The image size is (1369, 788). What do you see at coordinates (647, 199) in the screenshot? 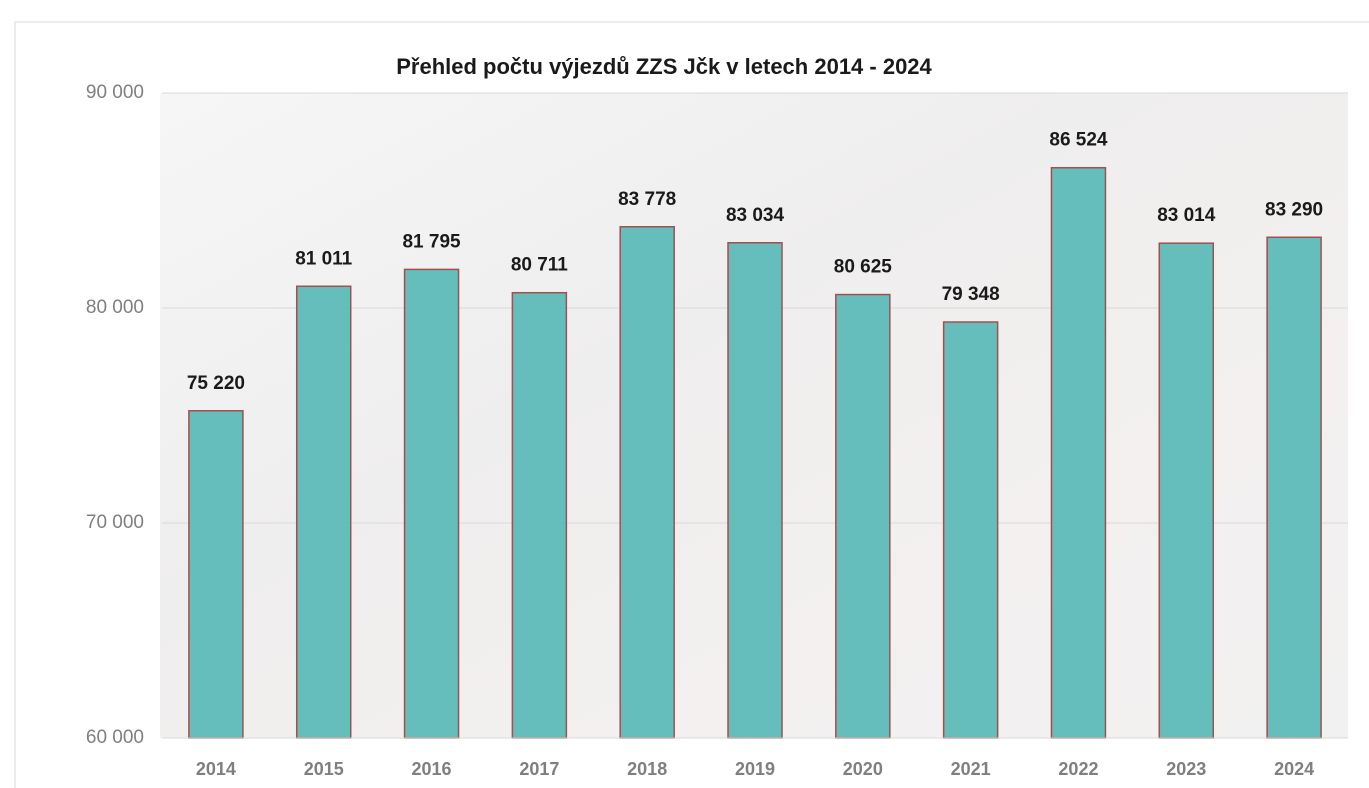
I see `data-label: 83 778` at bounding box center [647, 199].